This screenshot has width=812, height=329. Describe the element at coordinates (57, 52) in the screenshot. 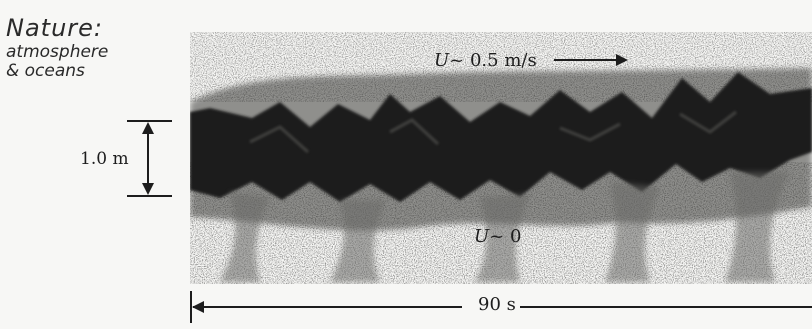

I see `handwritten-line-atmosphere: atmosphere` at that location.